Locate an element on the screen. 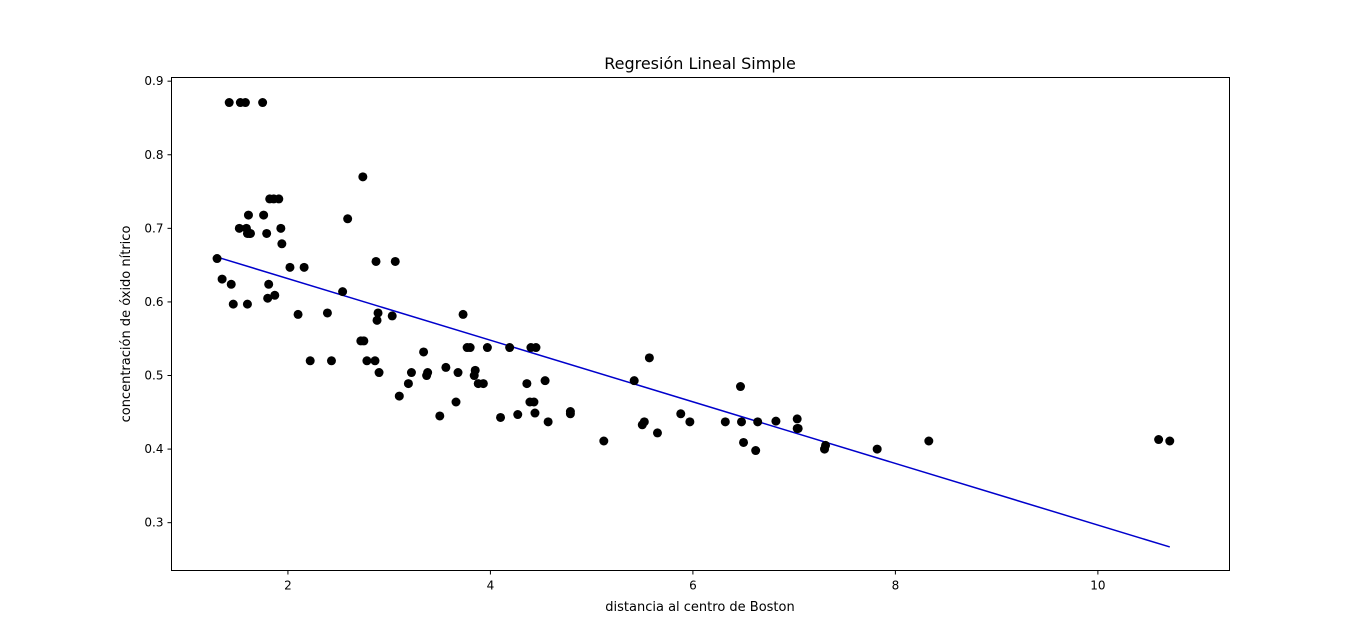  x-tick-label: 10 is located at coordinates (1097, 586).